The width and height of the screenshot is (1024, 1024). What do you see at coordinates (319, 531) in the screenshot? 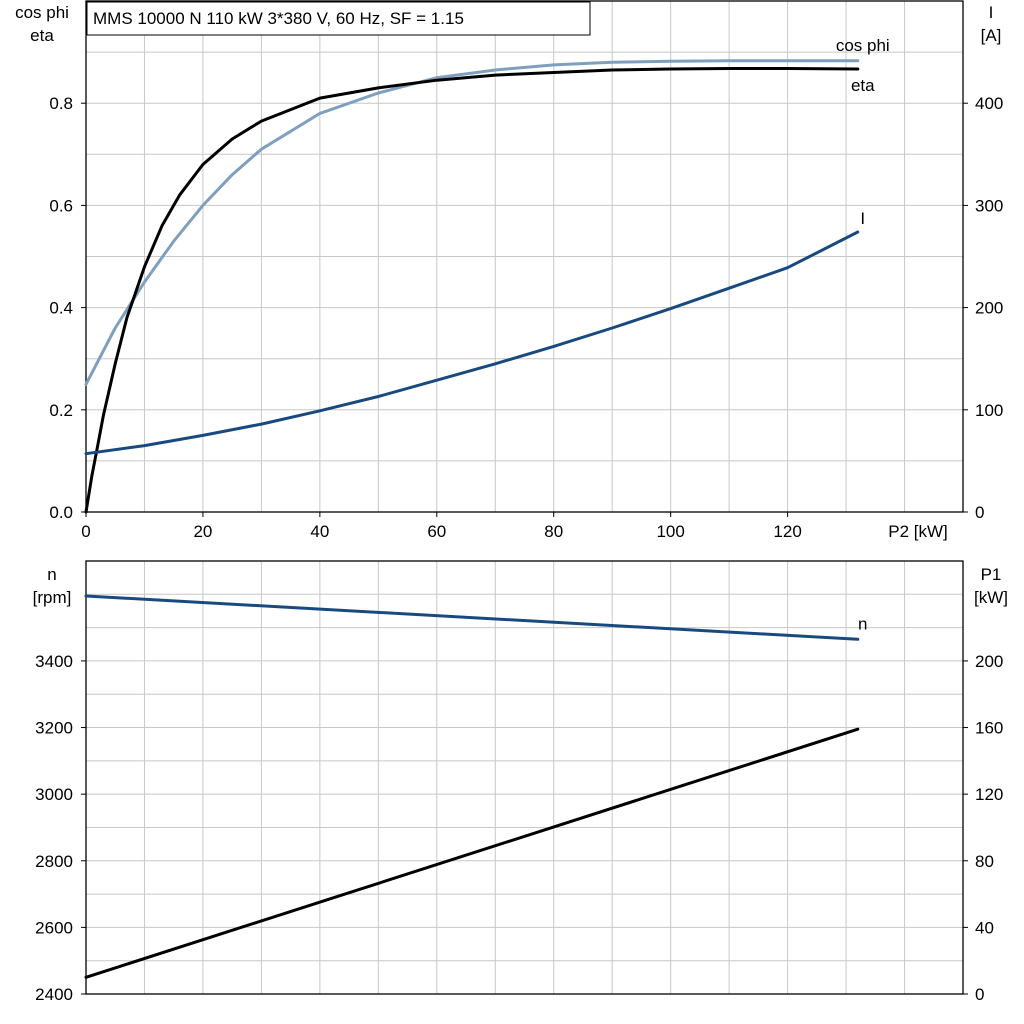
I see `x-tick-label: 40` at bounding box center [319, 531].